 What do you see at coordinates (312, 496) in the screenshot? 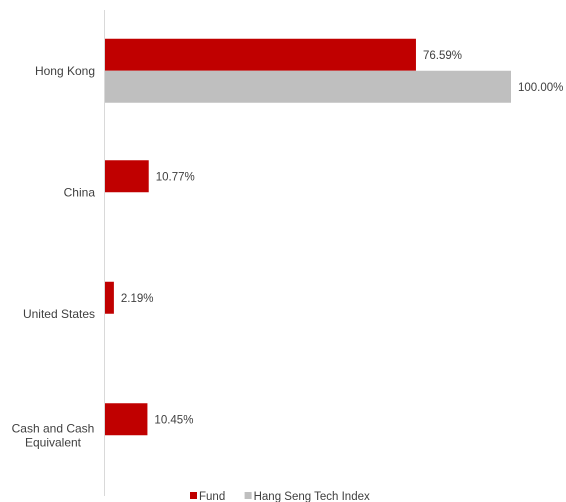
I see `legend-label-hang-seng-tech-index: Hang Seng Tech Index` at bounding box center [312, 496].